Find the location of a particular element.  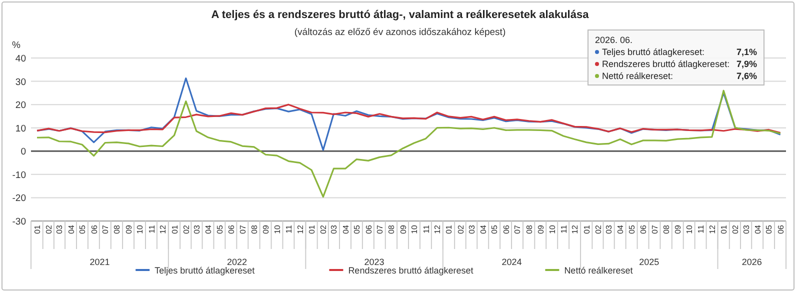

annotation: Nettó reálkereset: is located at coordinates (638, 76).